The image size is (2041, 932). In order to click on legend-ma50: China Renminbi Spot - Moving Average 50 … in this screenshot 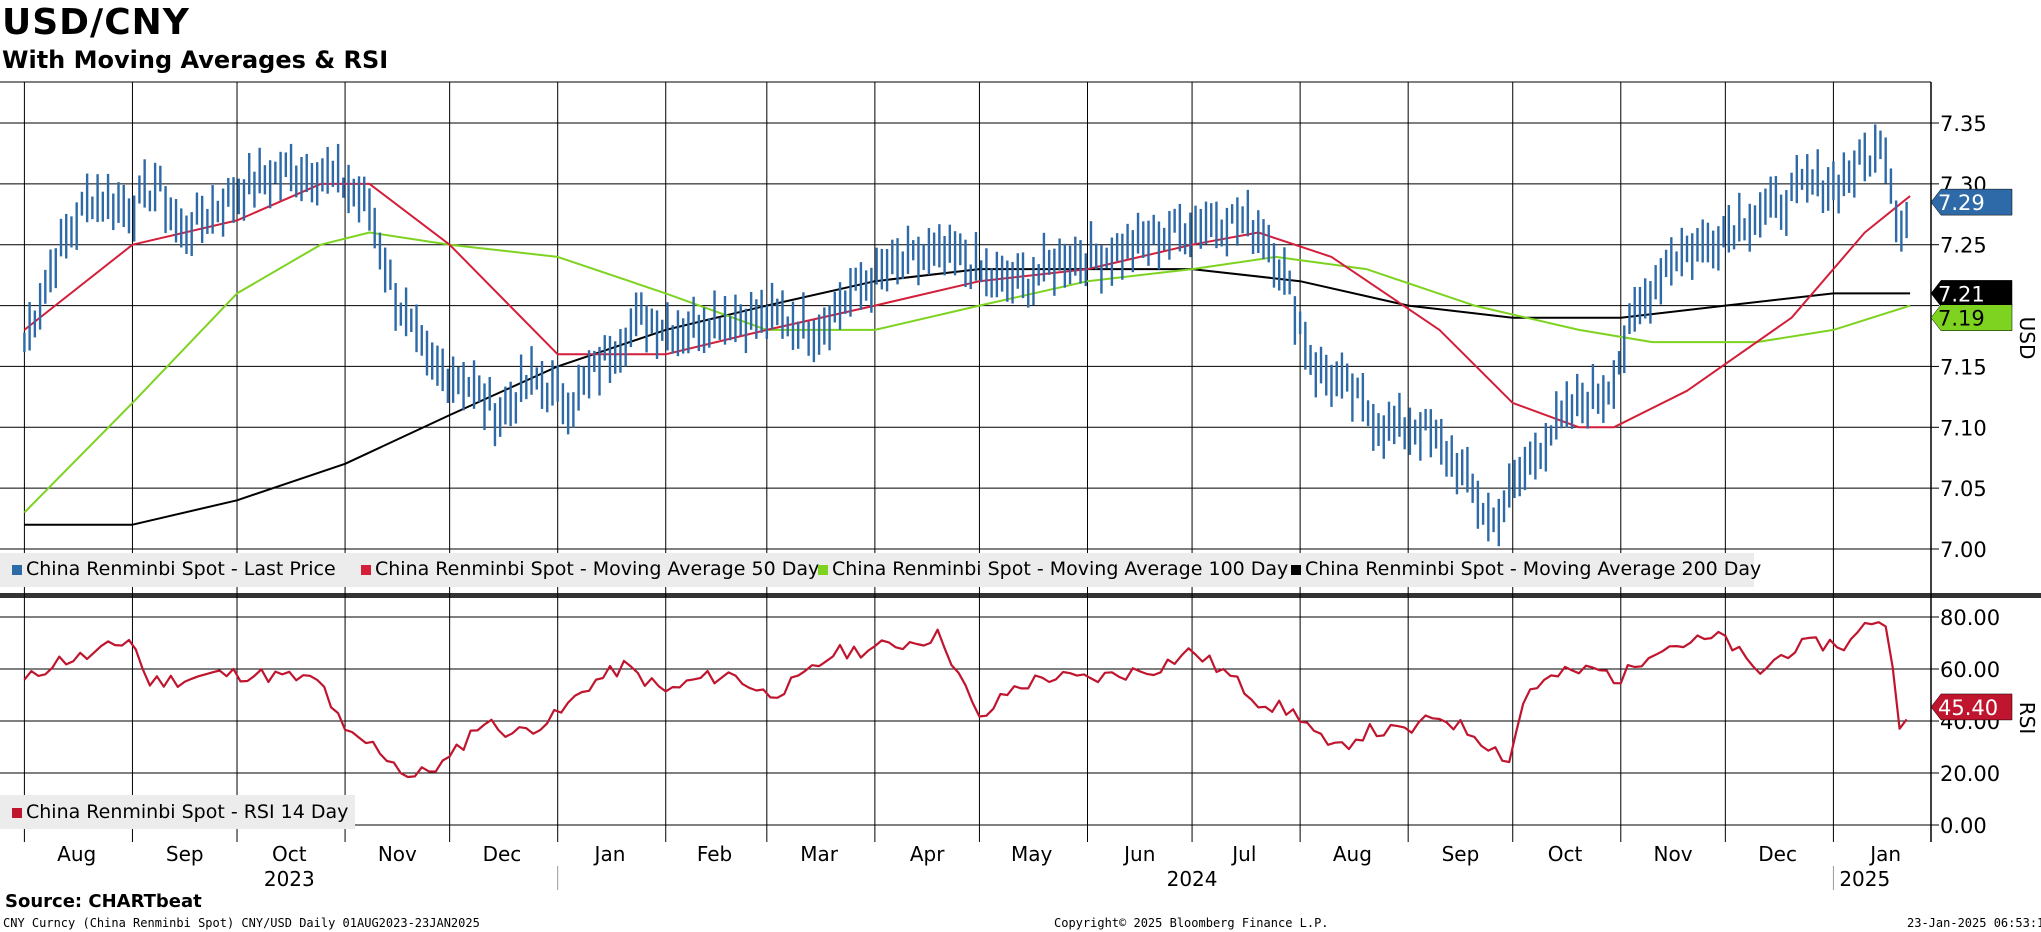, I will do `click(590, 569)`.